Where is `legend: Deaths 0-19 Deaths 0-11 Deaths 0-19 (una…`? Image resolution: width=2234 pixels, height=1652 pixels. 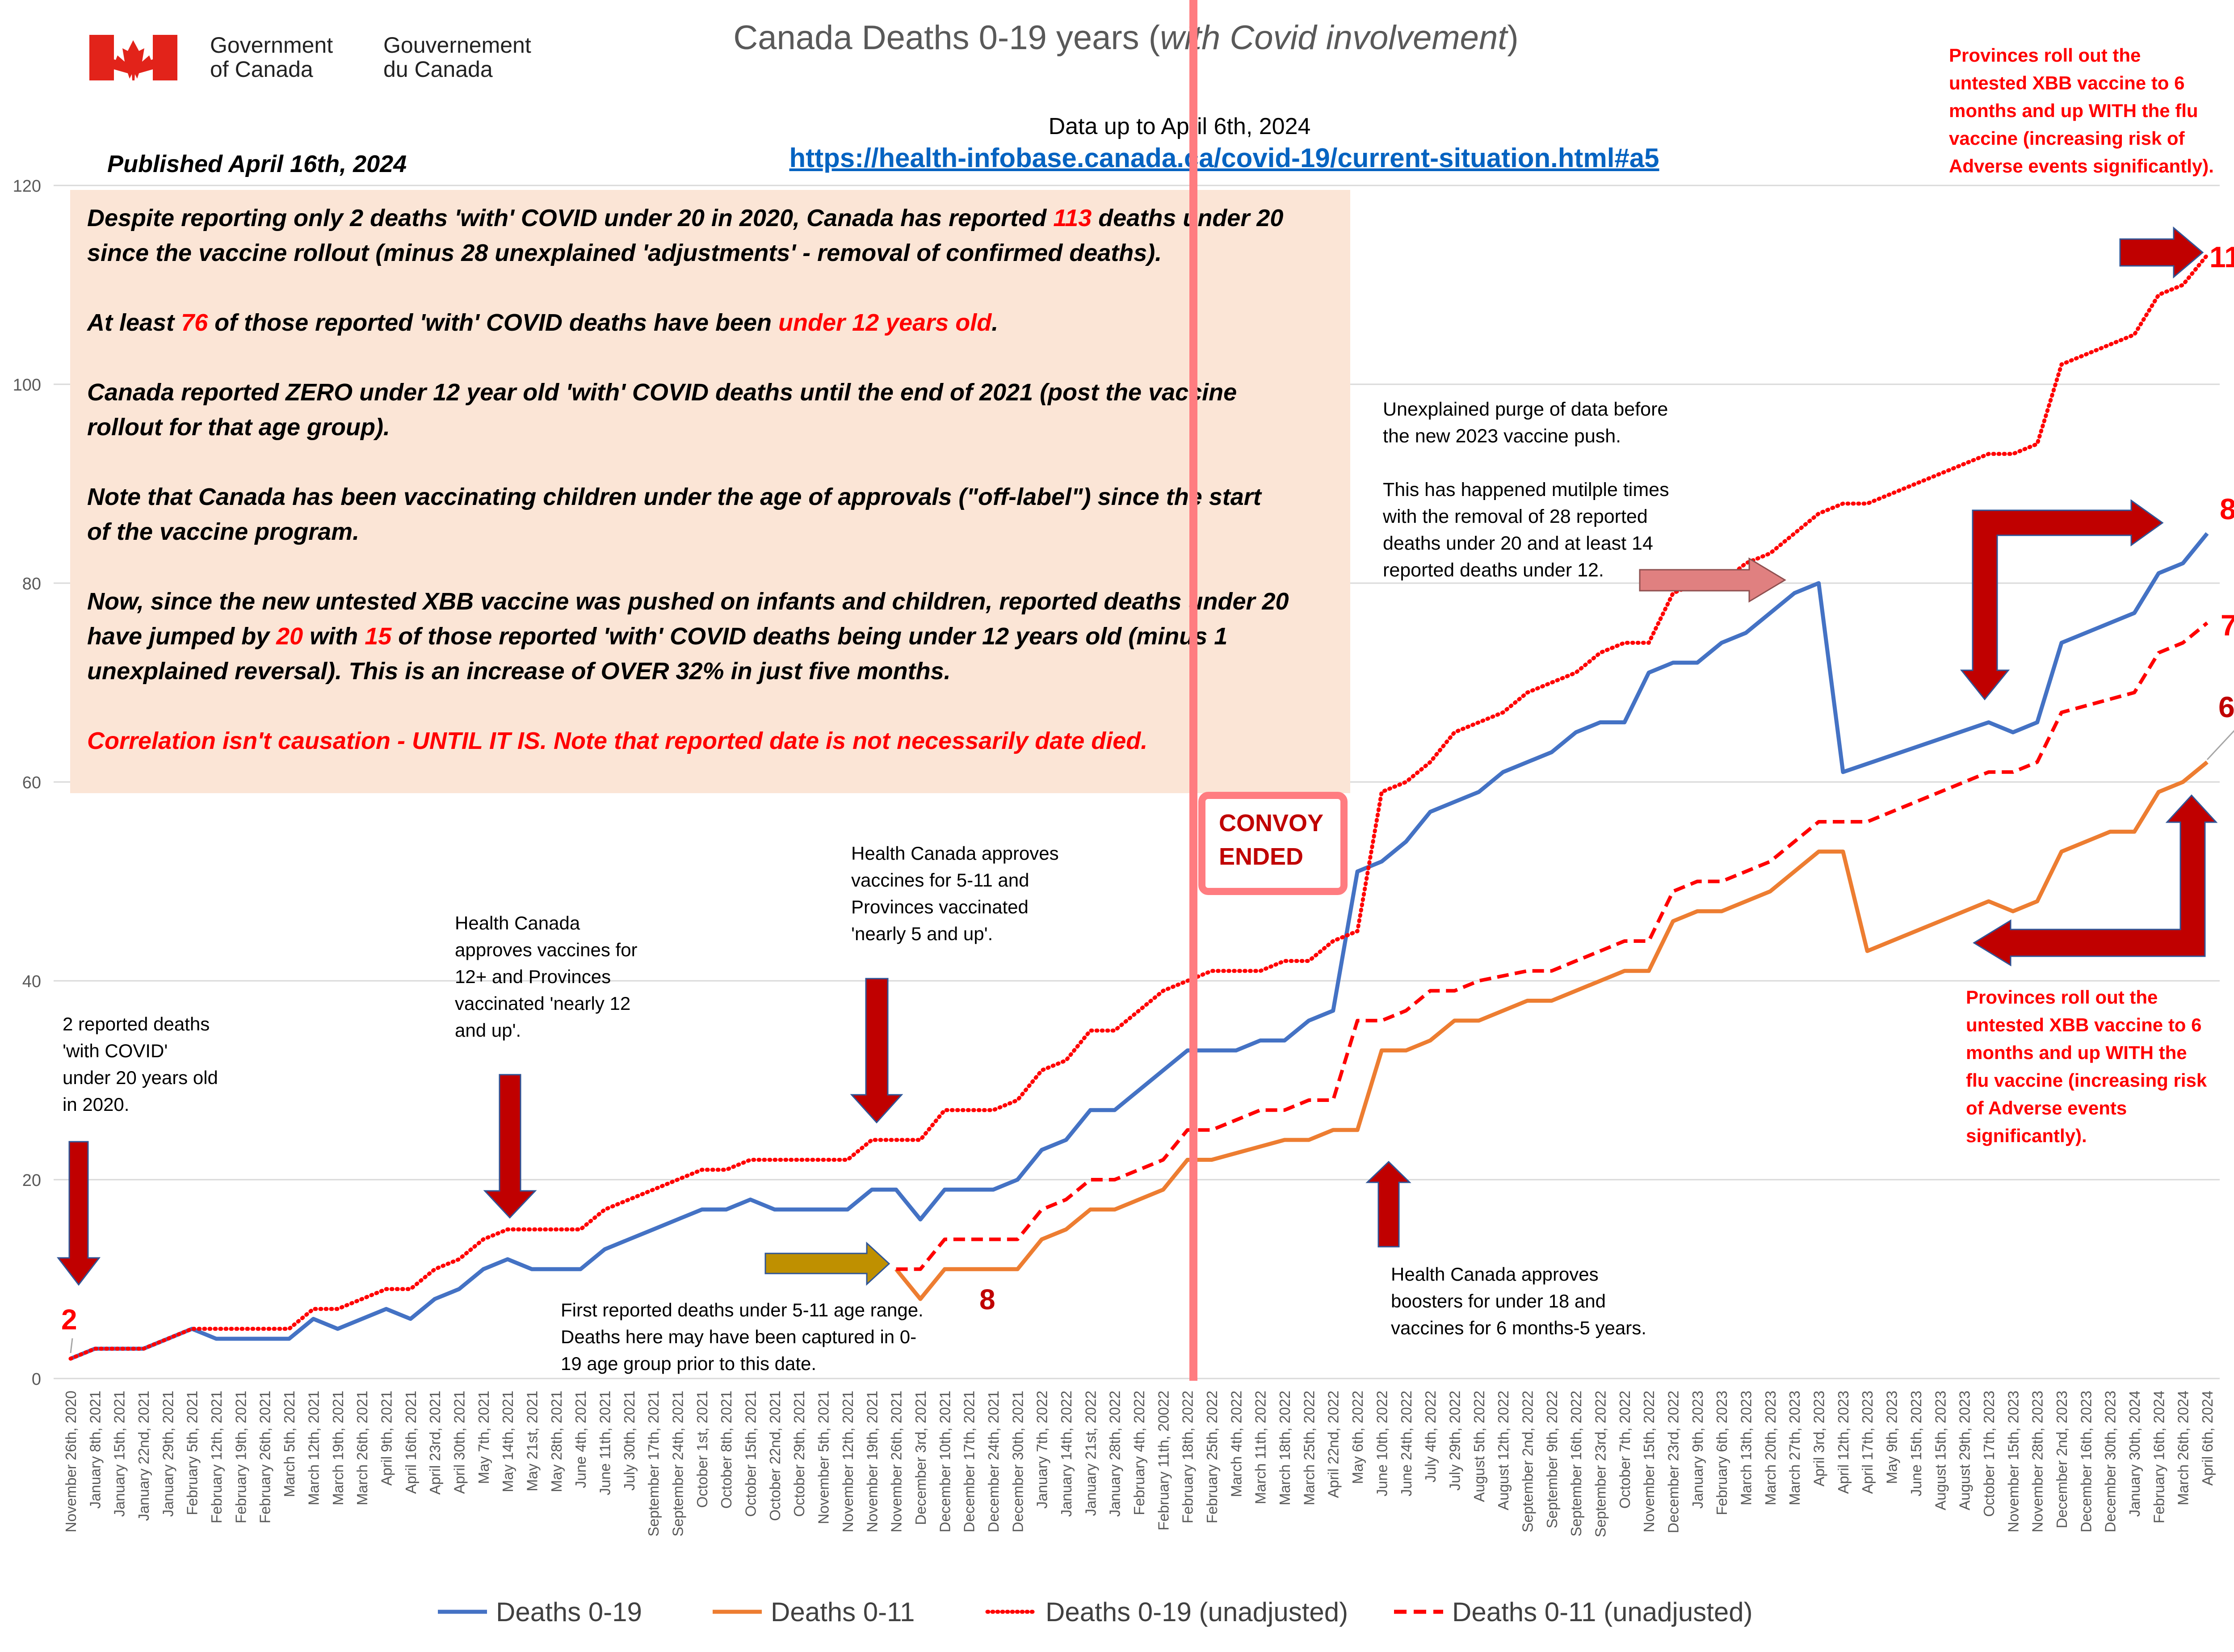 legend: Deaths 0-19 Deaths 0-11 Deaths 0-19 (una… is located at coordinates (1095, 1612).